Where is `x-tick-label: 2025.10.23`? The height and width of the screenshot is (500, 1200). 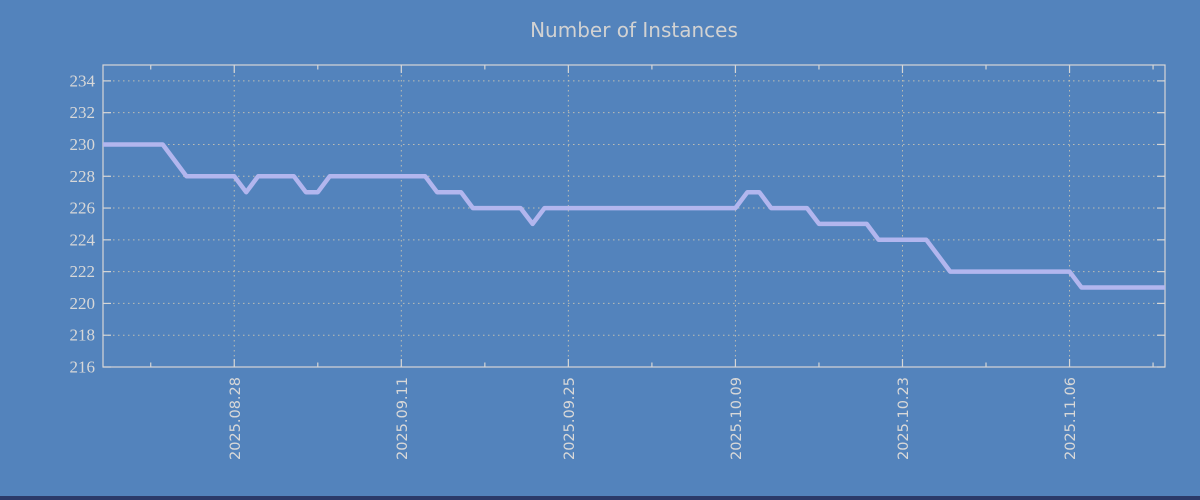 x-tick-label: 2025.10.23 is located at coordinates (904, 418).